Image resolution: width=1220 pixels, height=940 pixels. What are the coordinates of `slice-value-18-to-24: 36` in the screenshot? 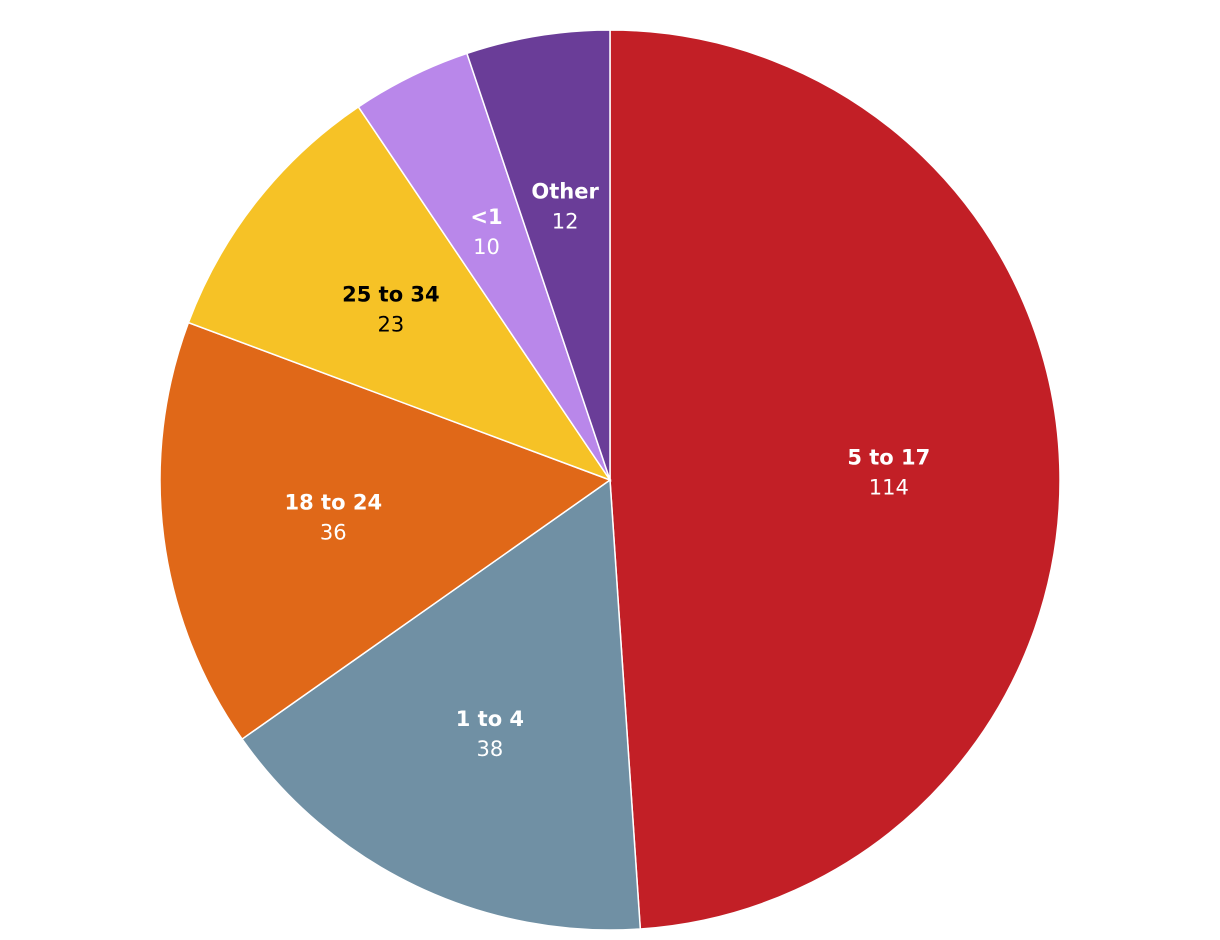 It's located at (333, 533).